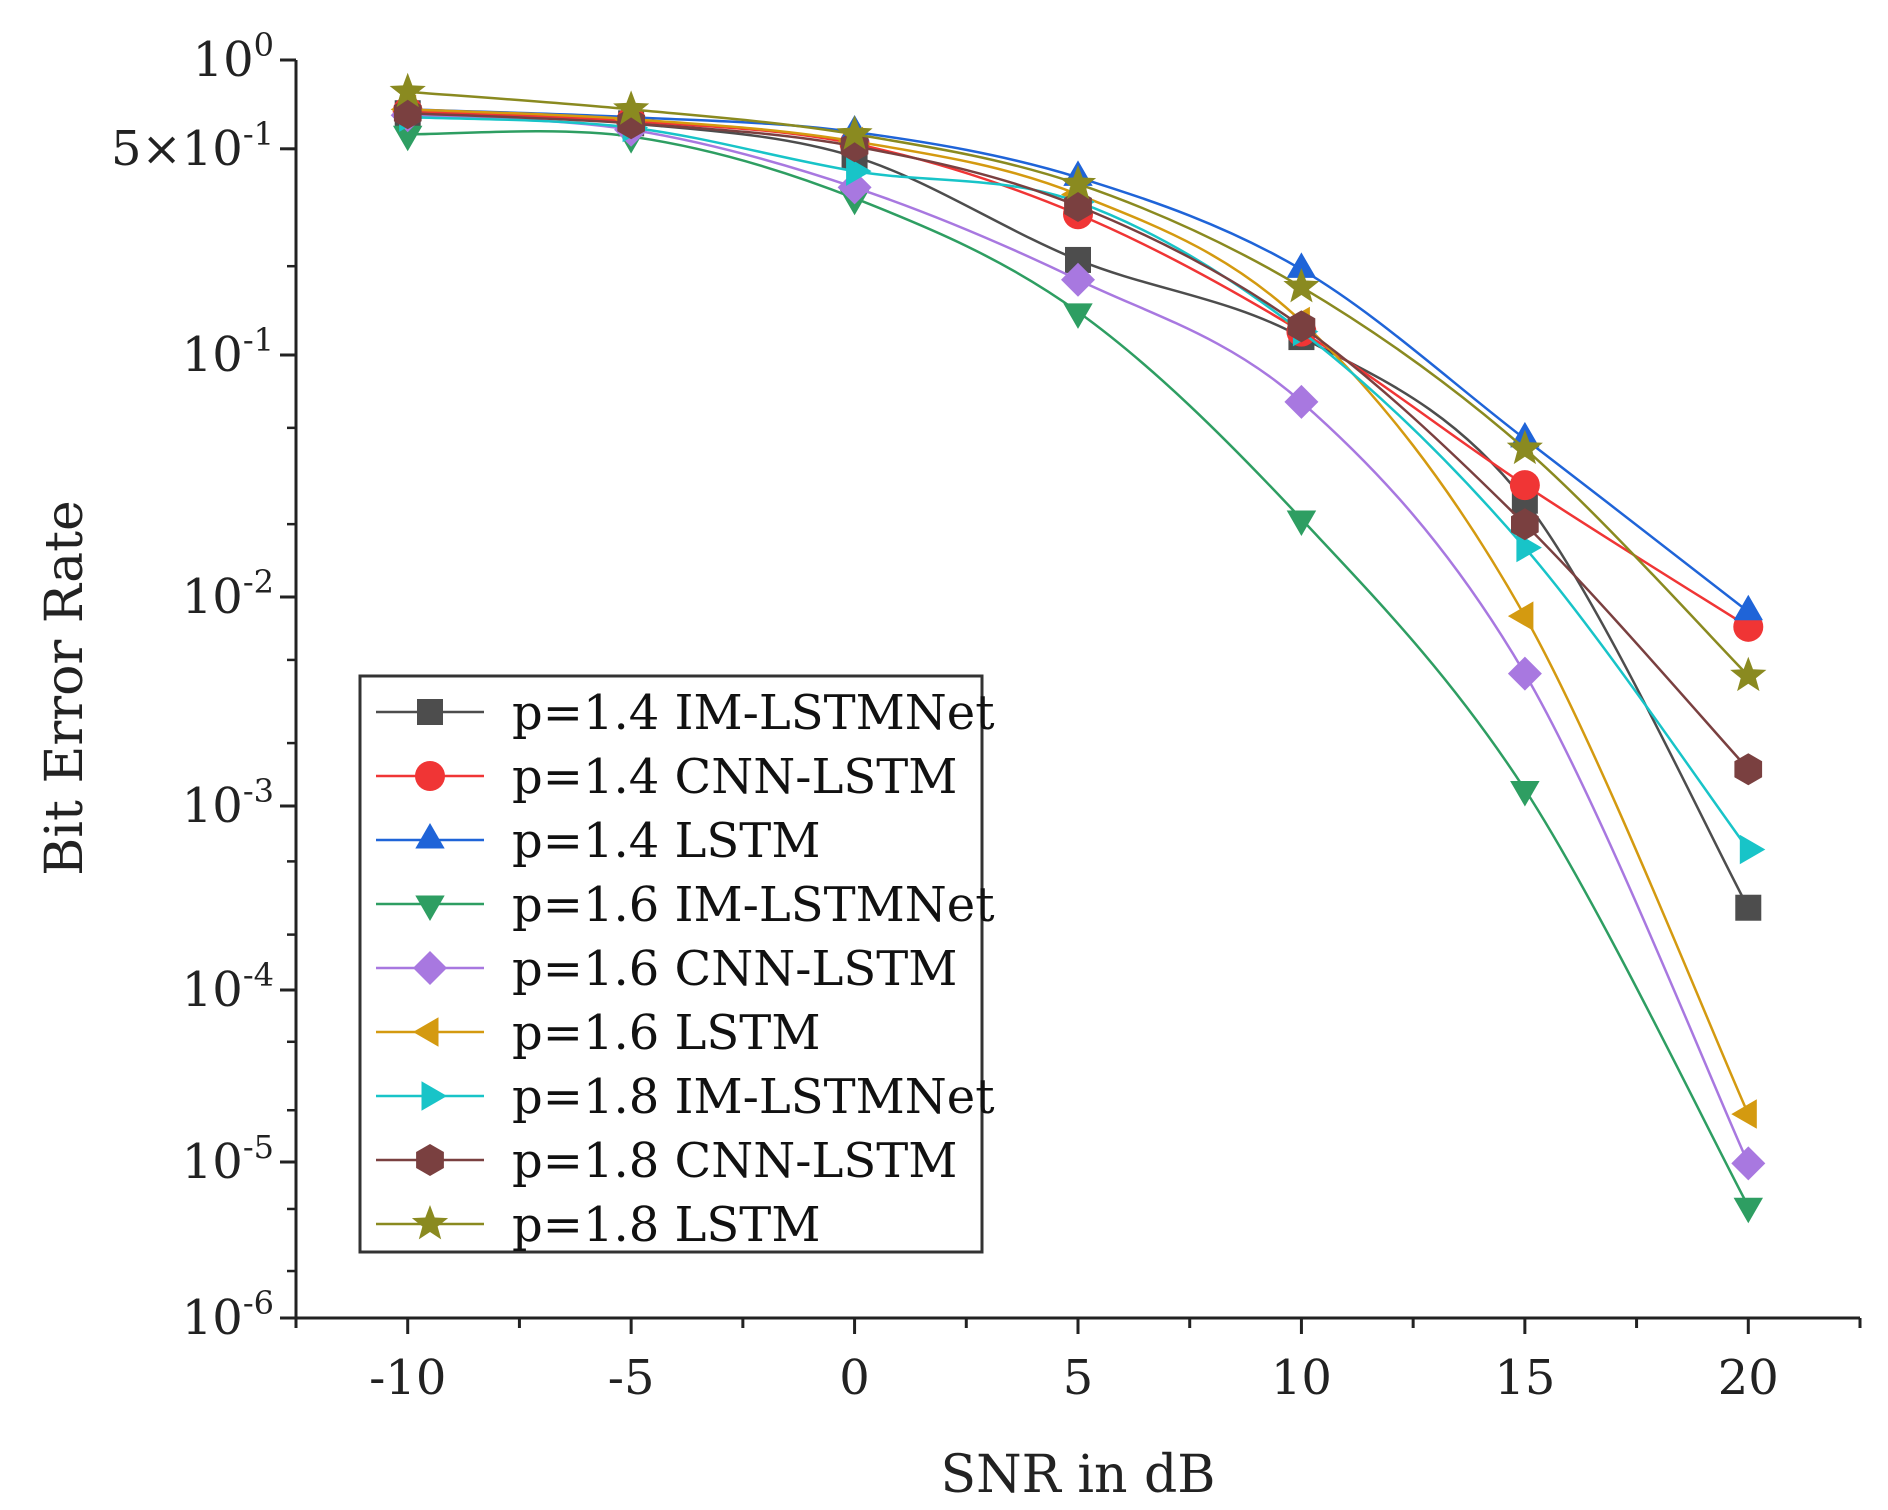  I want to click on y-ticks: 100 5×10⁻¹ 10⁻¹ 10⁻² 10⁻³ 10⁻⁴ 10⁻⁵ 10⁻⁶, so click(203, 686).